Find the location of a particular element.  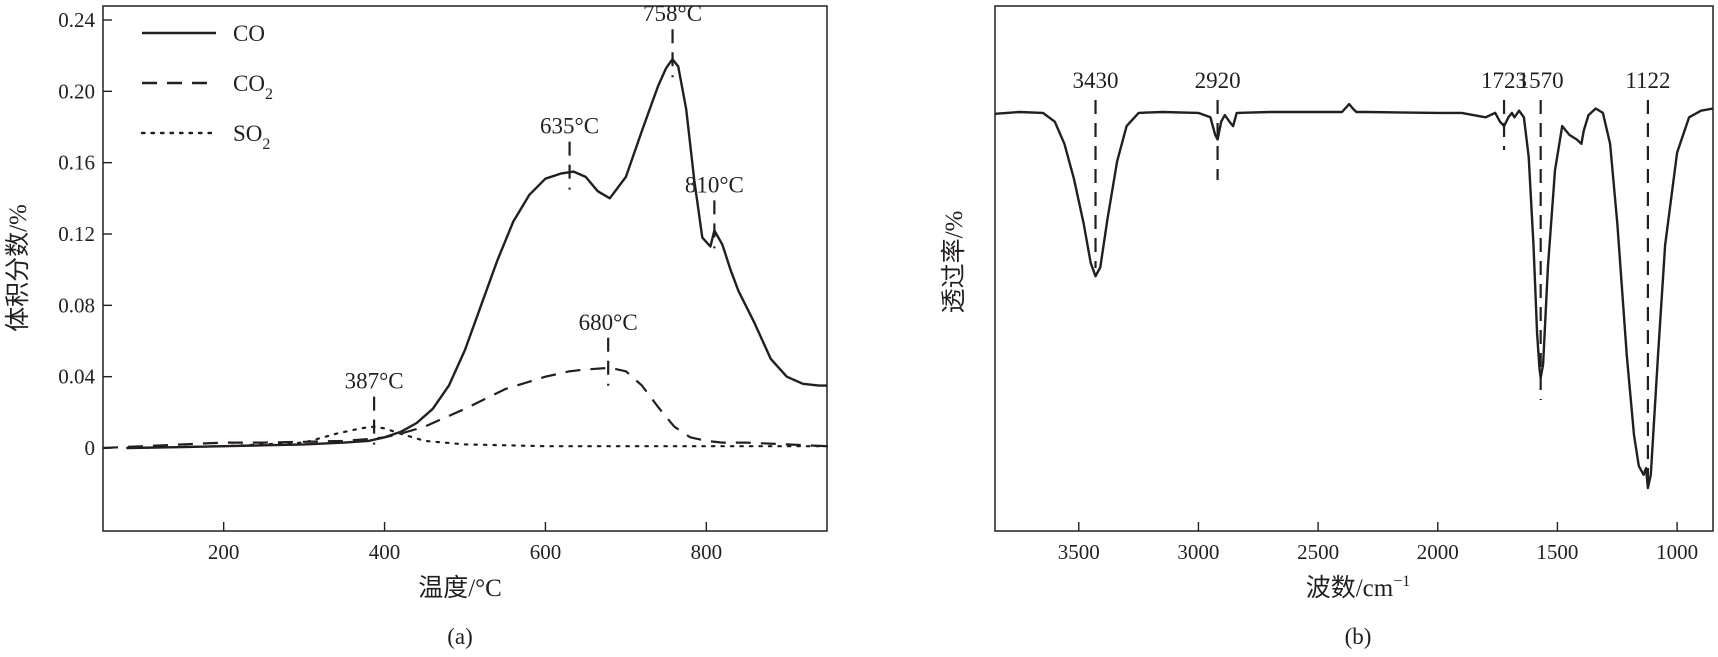

annotation-label-a: 758°C is located at coordinates (672, 13).